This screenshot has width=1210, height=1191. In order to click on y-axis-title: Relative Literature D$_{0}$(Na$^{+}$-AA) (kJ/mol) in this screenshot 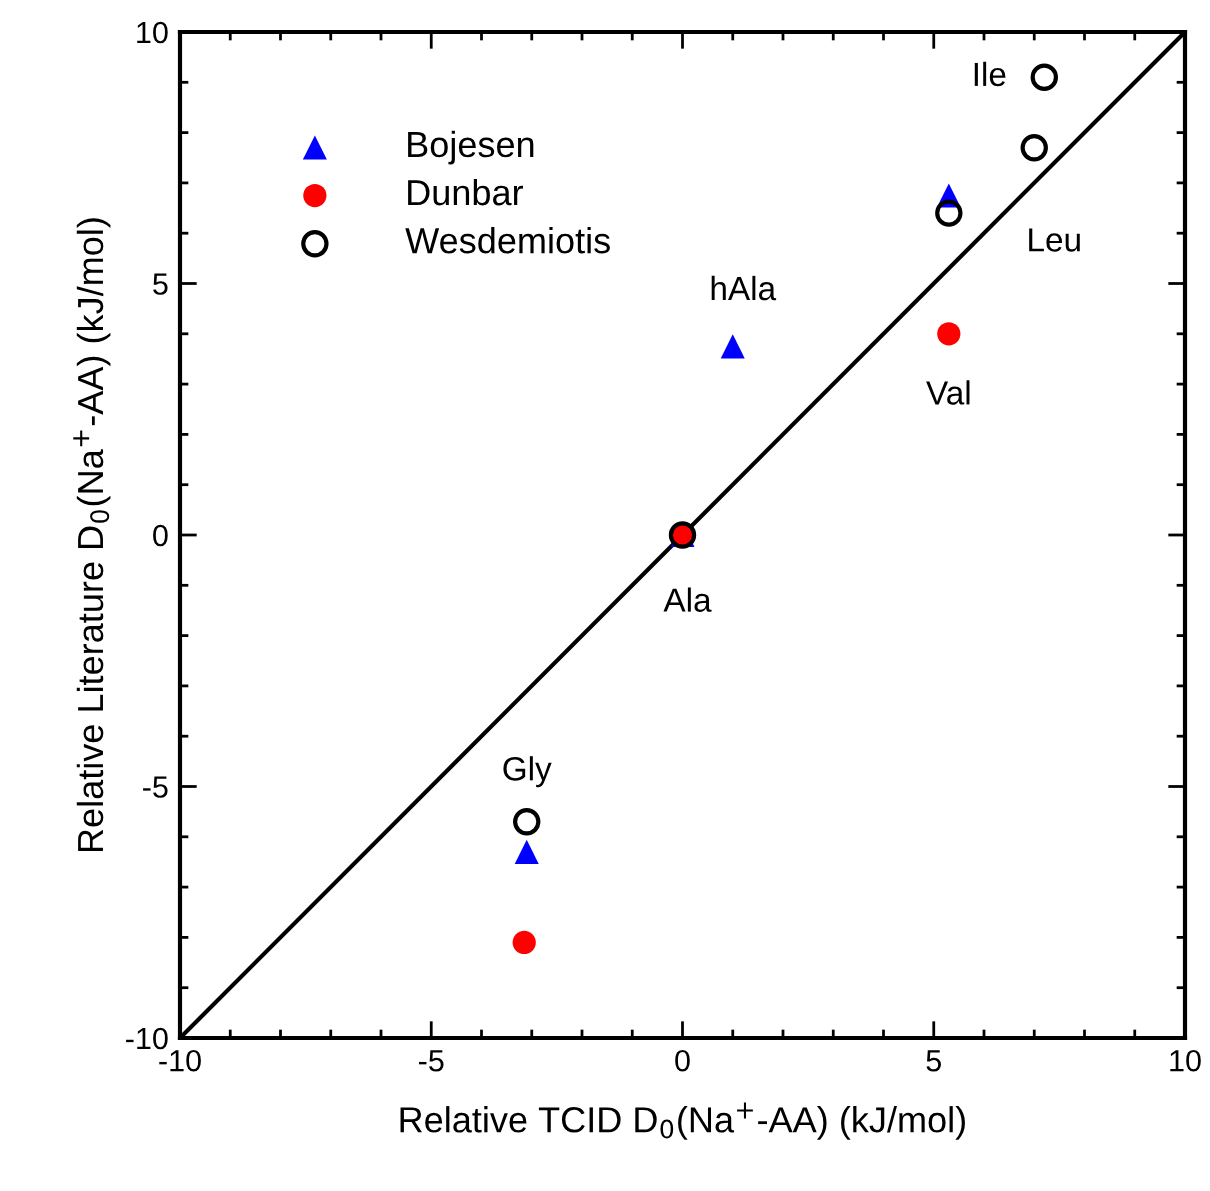, I will do `click(92, 535)`.